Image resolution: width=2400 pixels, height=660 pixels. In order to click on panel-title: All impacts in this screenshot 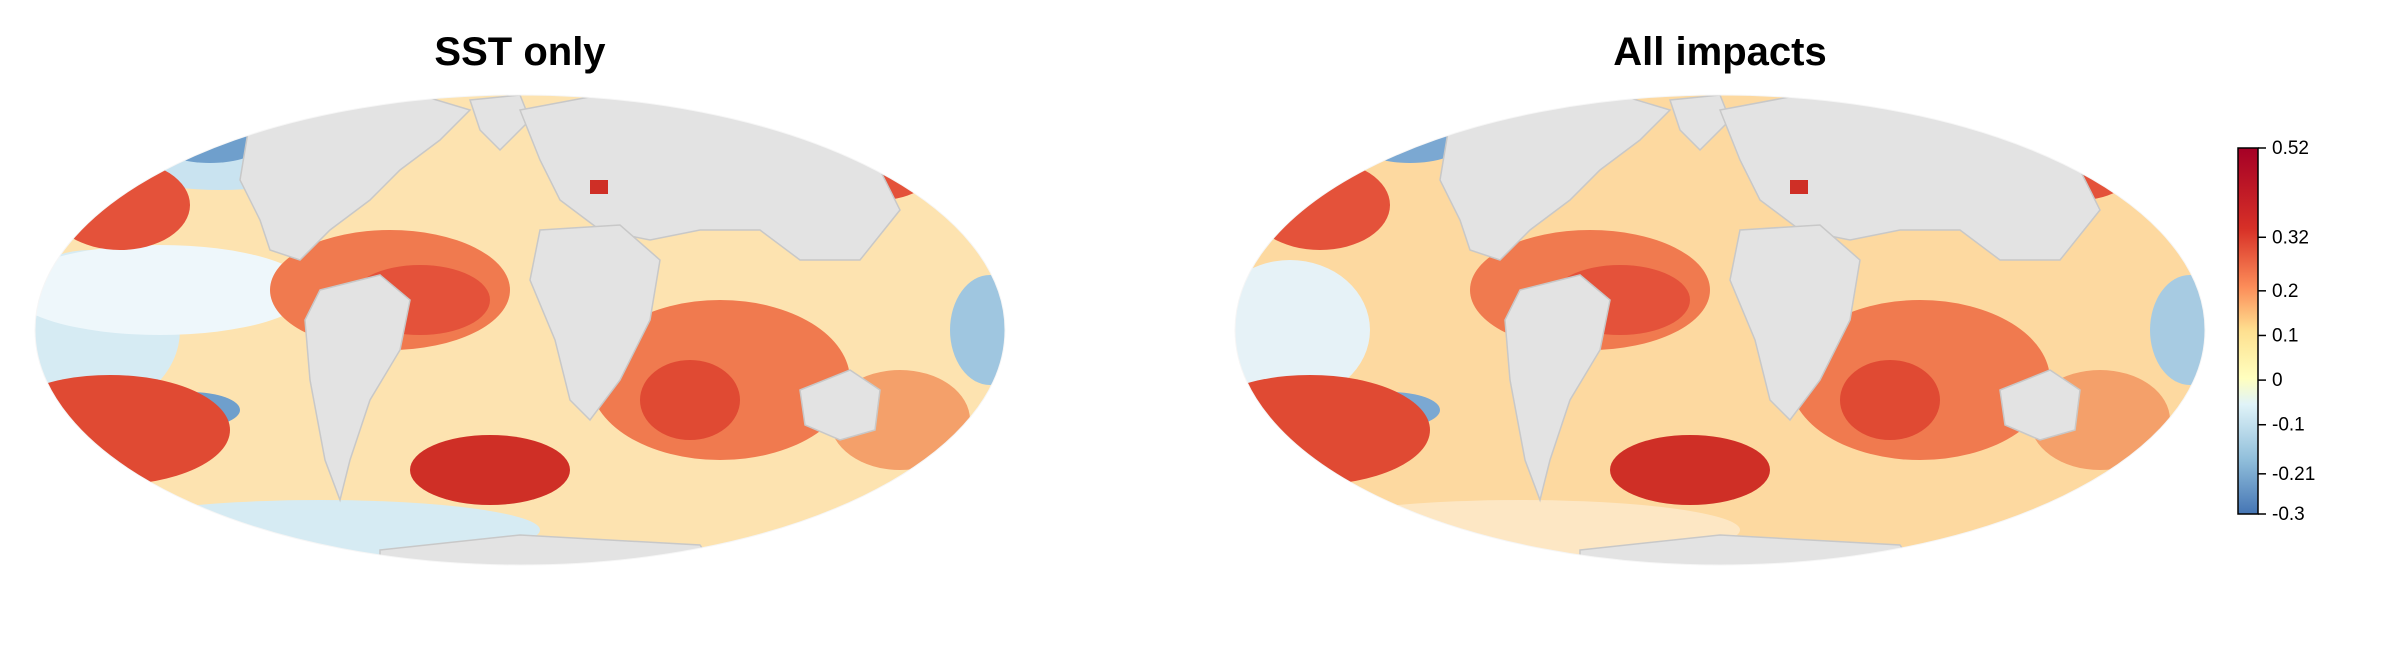, I will do `click(1720, 52)`.